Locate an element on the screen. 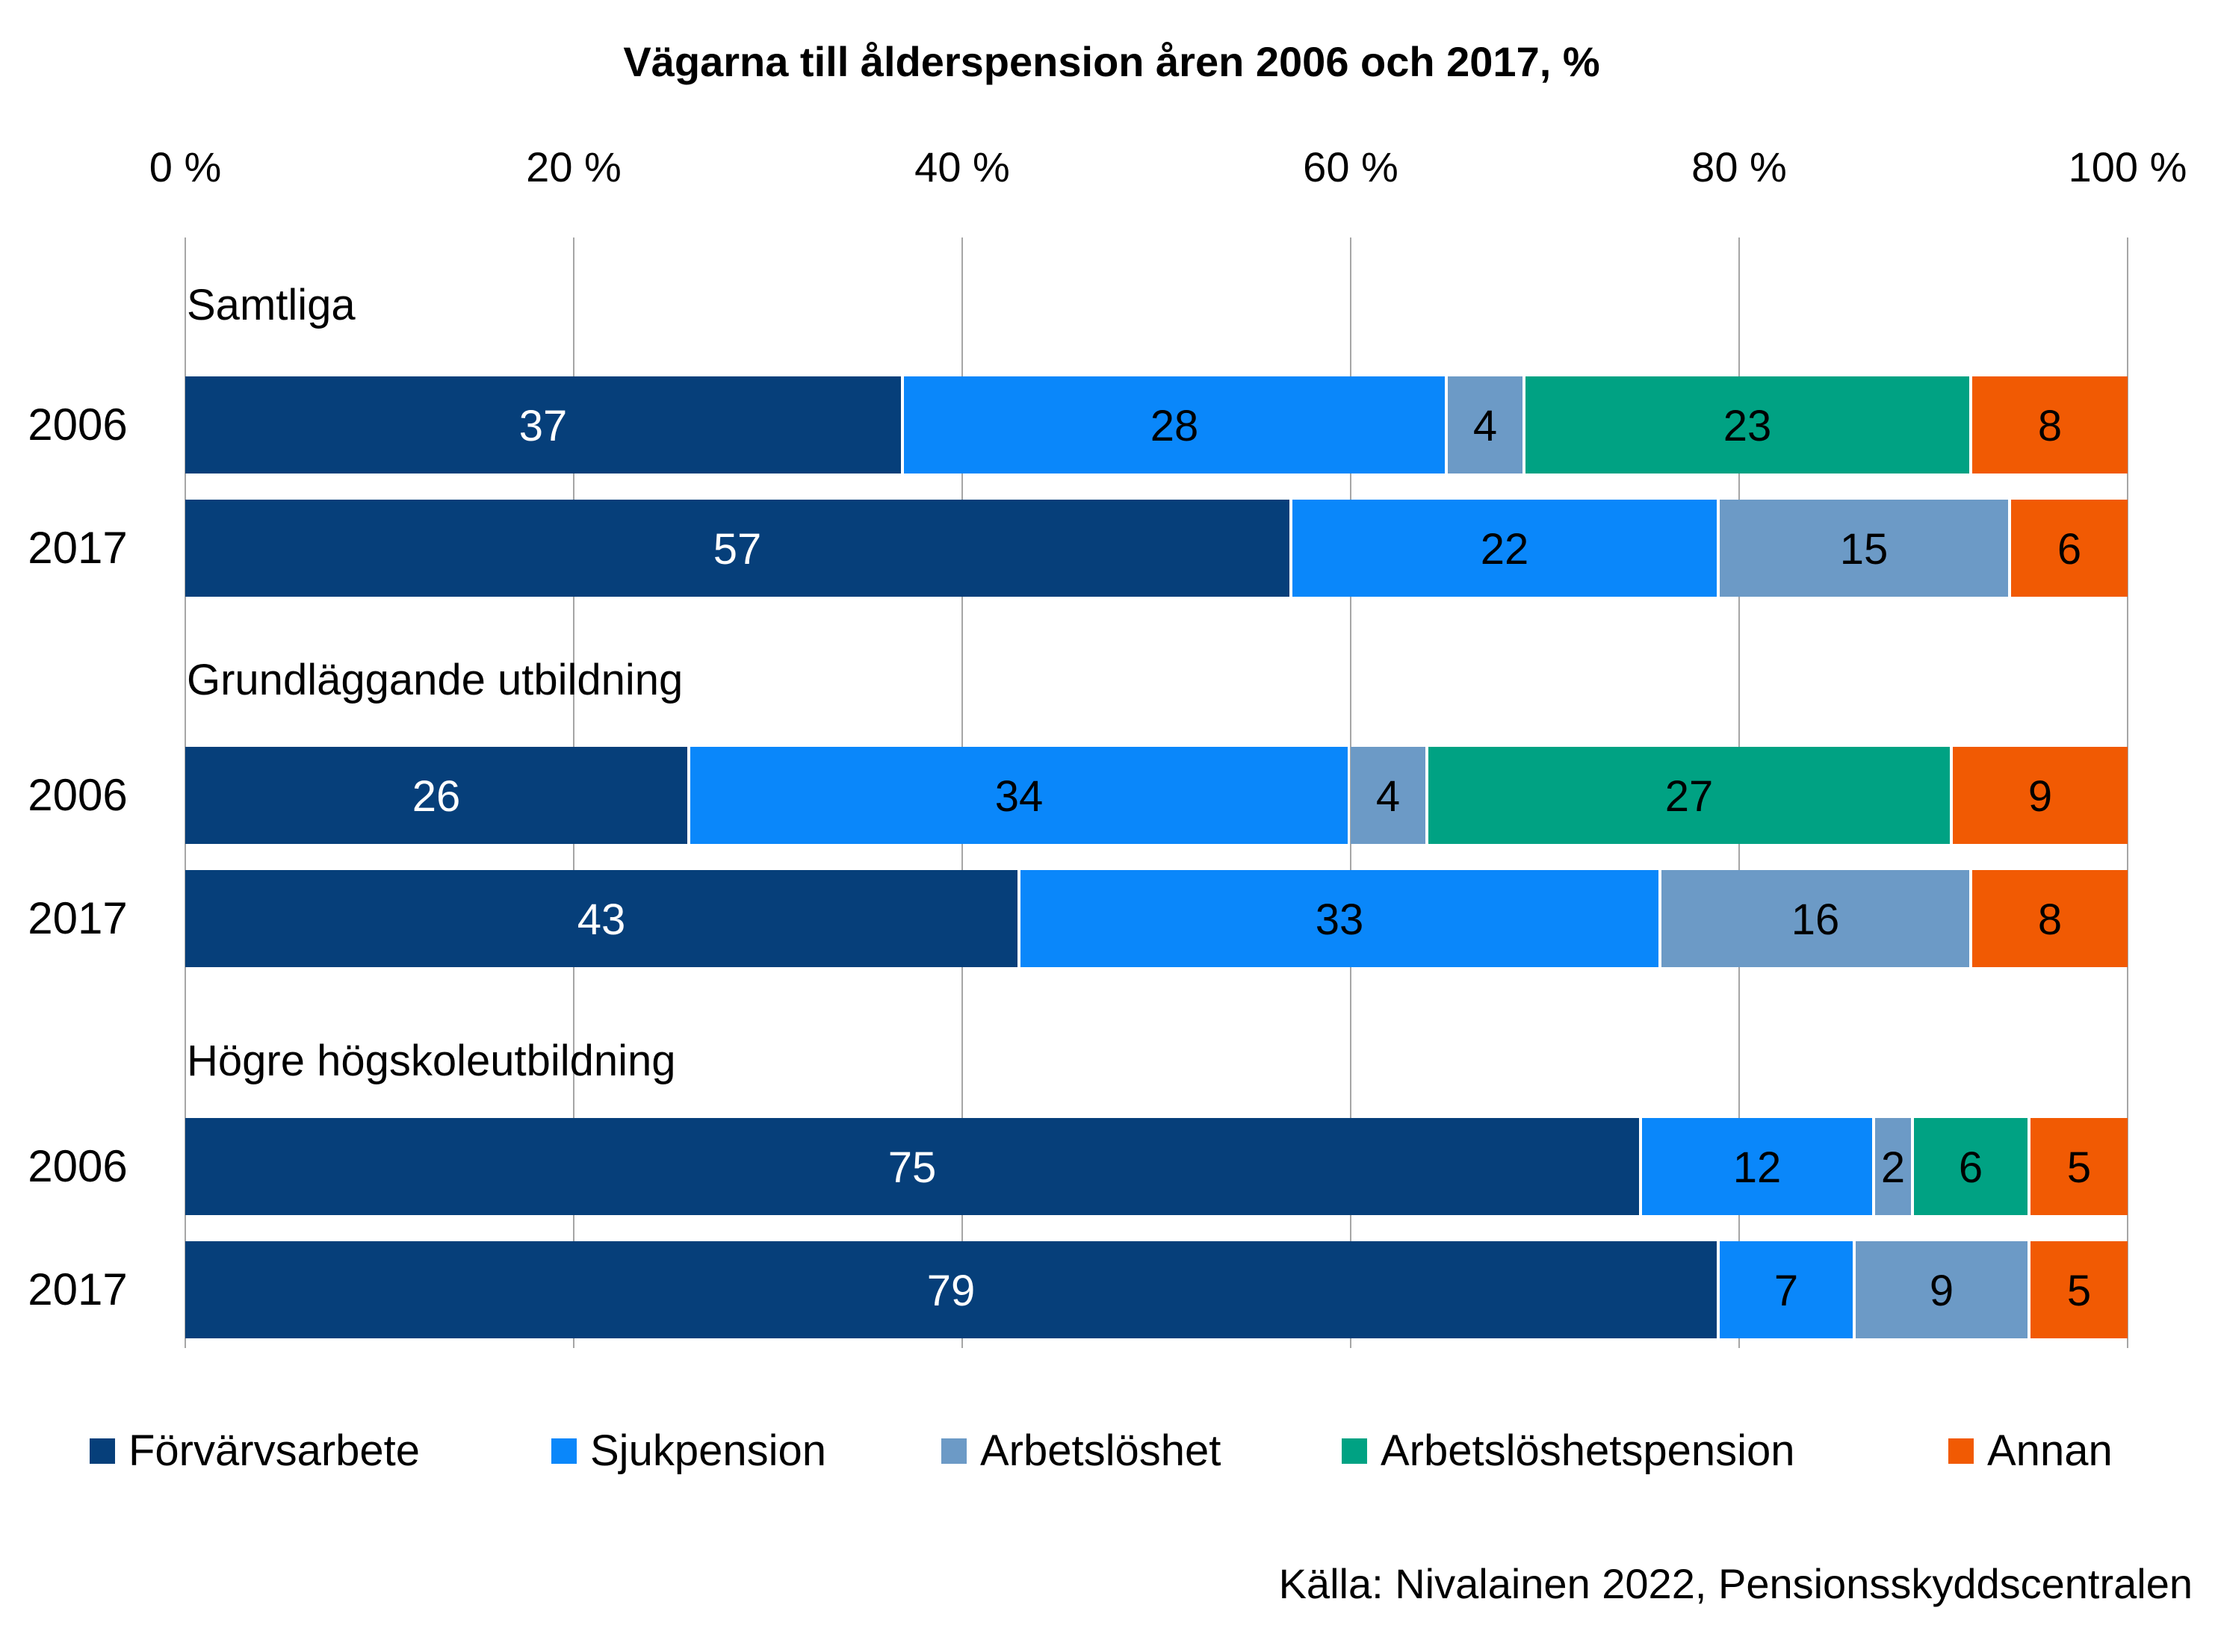 The height and width of the screenshot is (1652, 2218). data-label: 22 is located at coordinates (1505, 549).